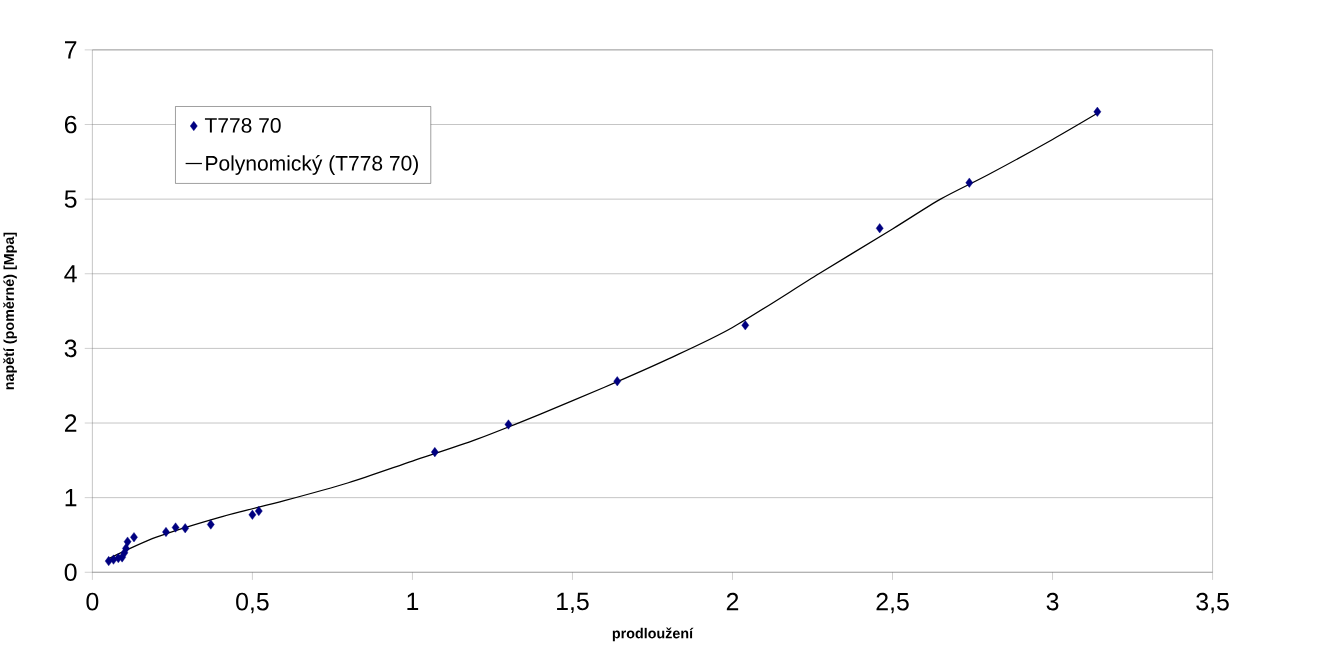 The width and height of the screenshot is (1321, 662). I want to click on y-tick-label: 0, so click(70, 572).